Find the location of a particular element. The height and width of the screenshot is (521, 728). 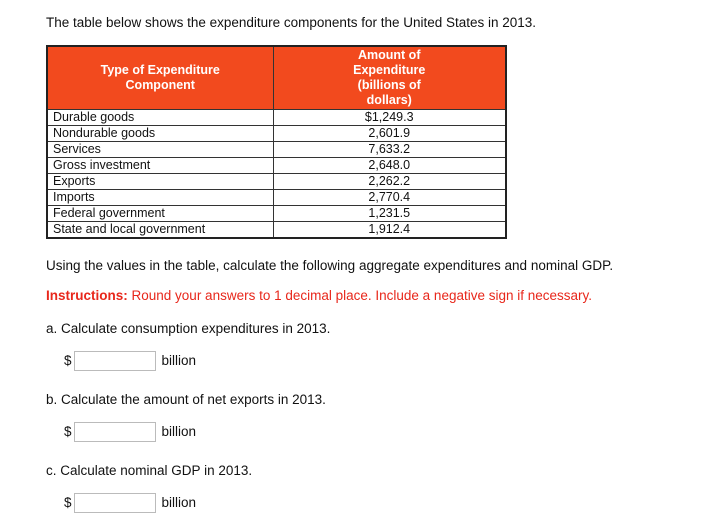

table-row: Federal government 1,231.5 is located at coordinates (276, 213).